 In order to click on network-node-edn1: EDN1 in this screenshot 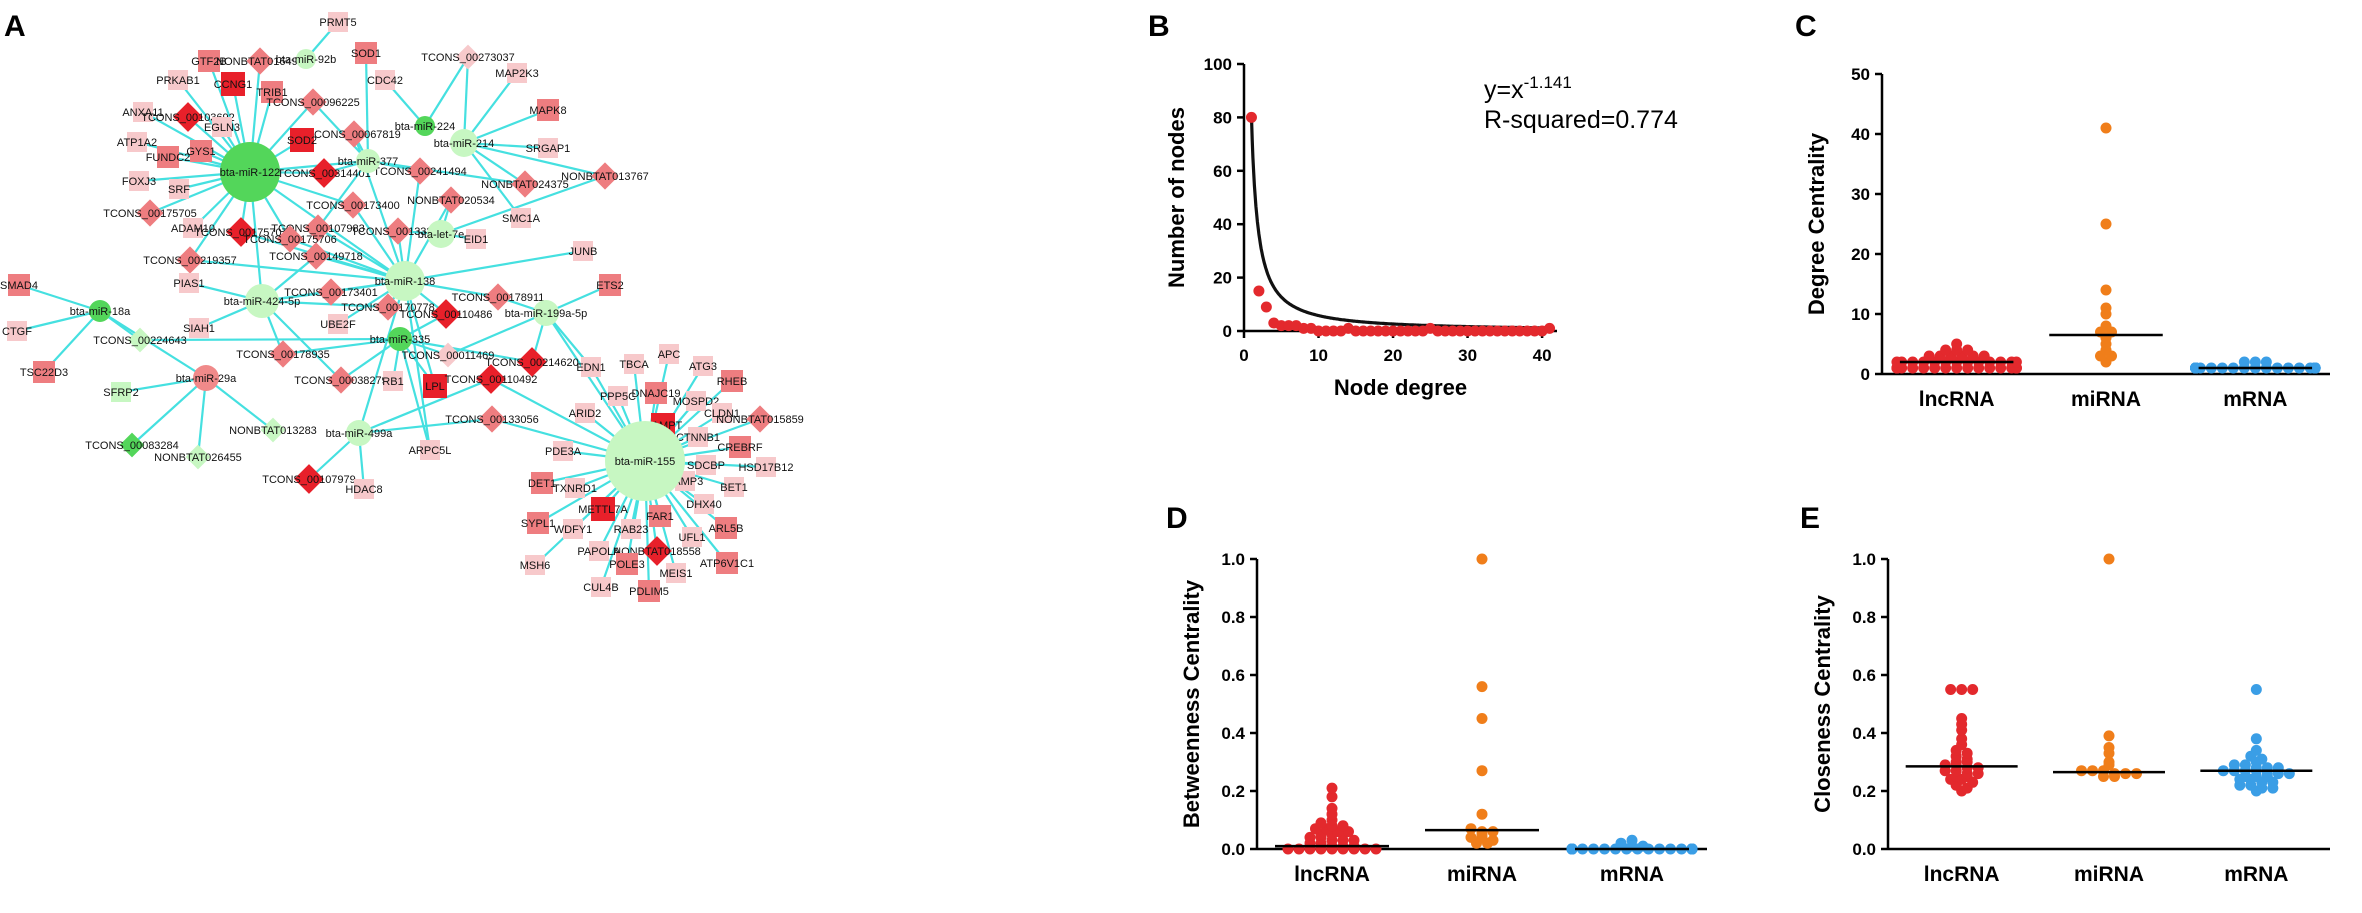, I will do `click(591, 367)`.